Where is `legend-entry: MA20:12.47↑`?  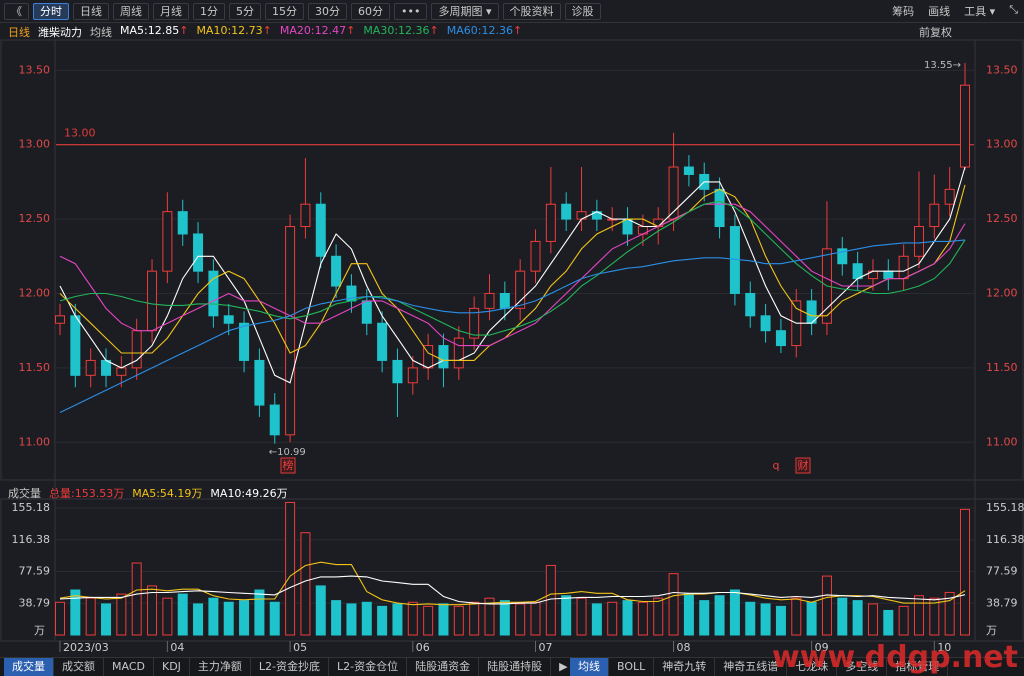 legend-entry: MA20:12.47↑ is located at coordinates (317, 32).